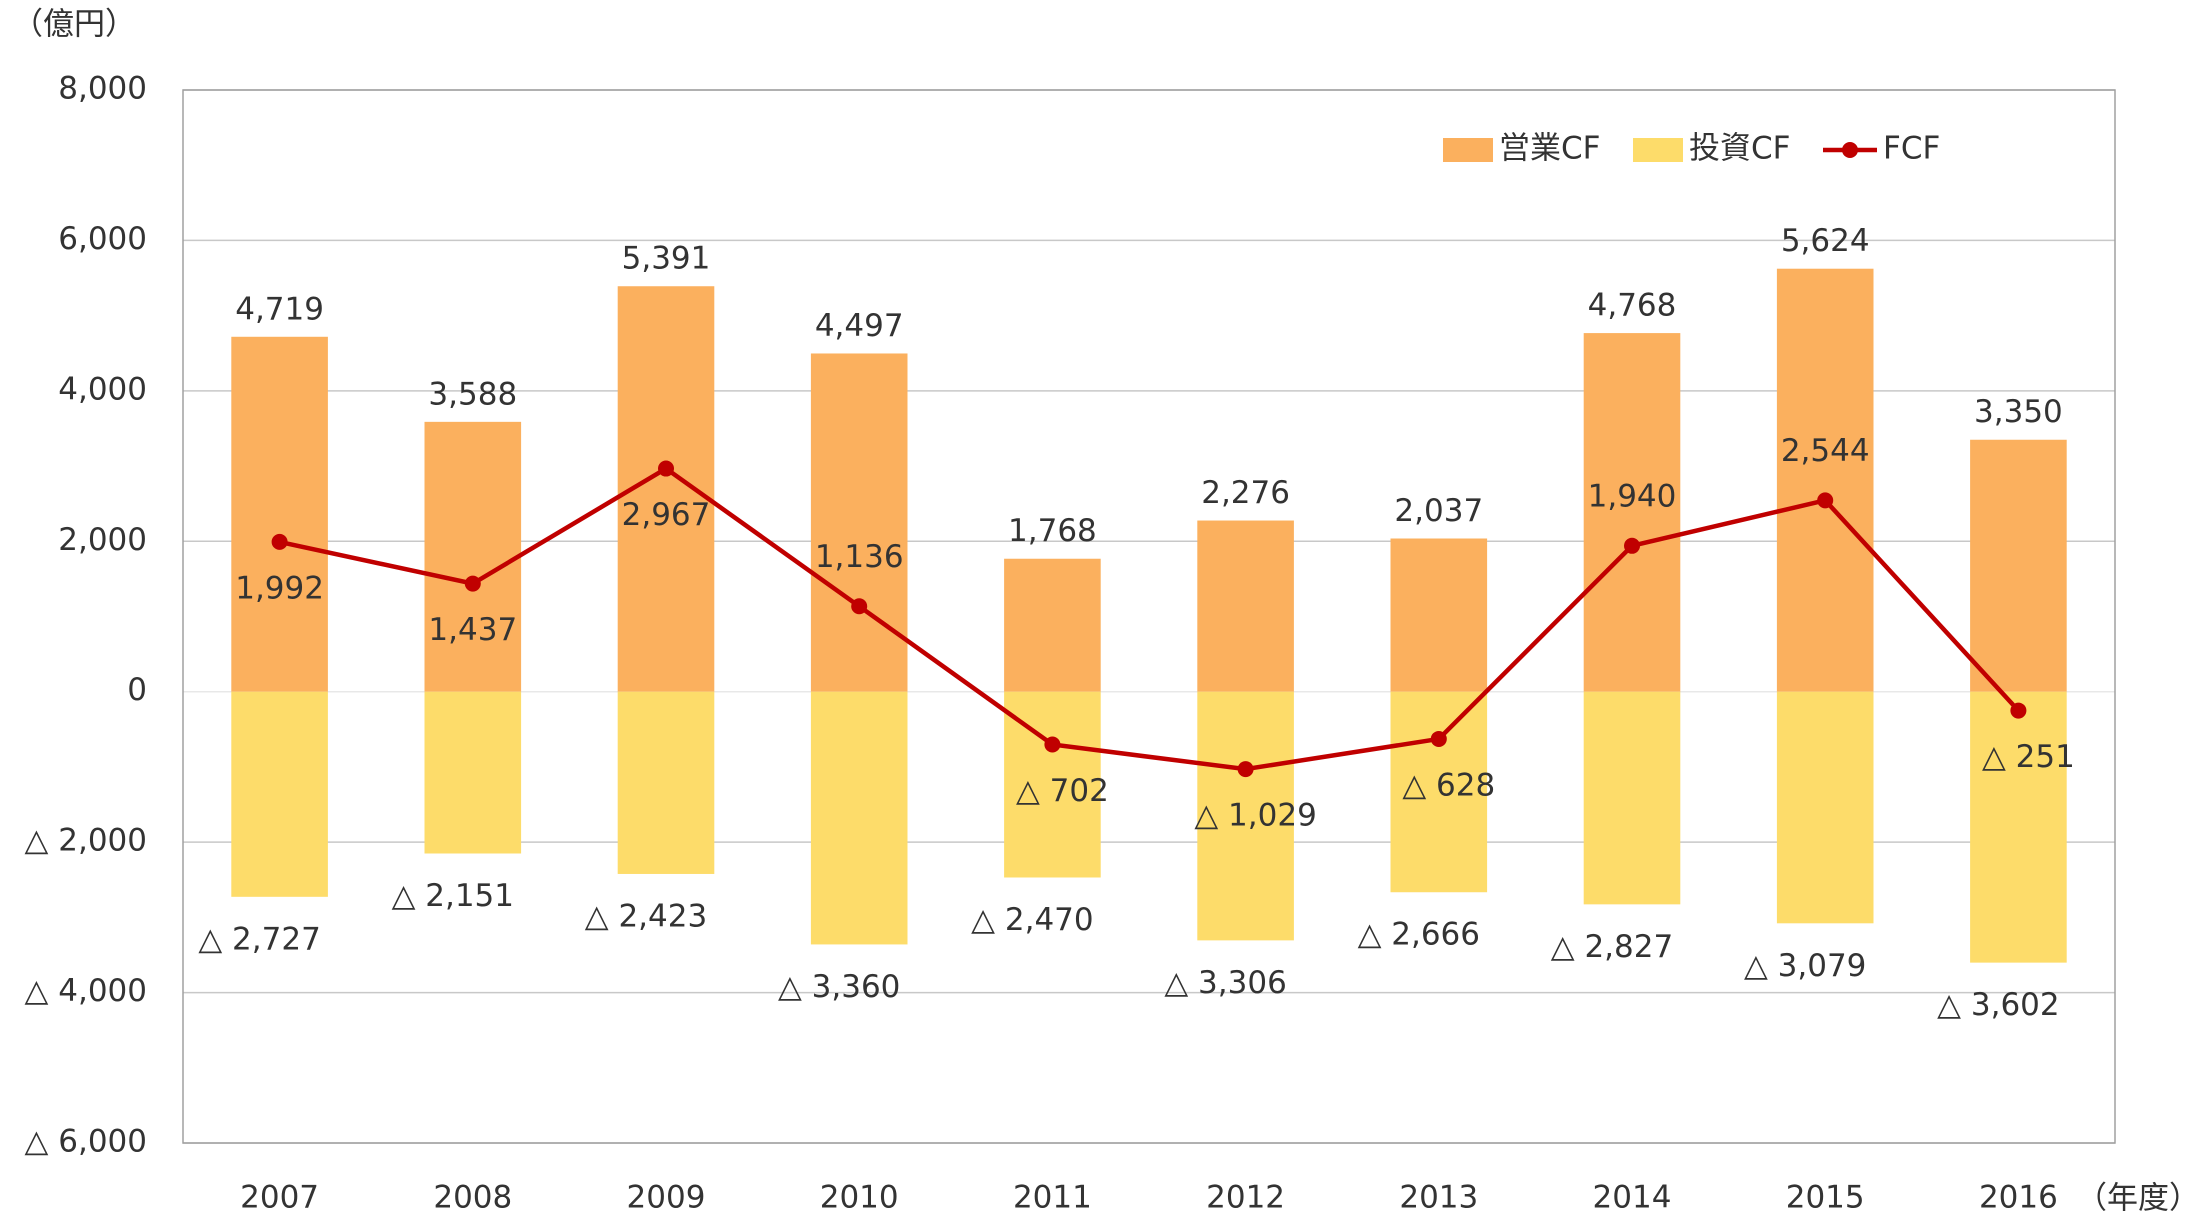  What do you see at coordinates (1825, 241) in the screenshot?
I see `data-label: 5,624` at bounding box center [1825, 241].